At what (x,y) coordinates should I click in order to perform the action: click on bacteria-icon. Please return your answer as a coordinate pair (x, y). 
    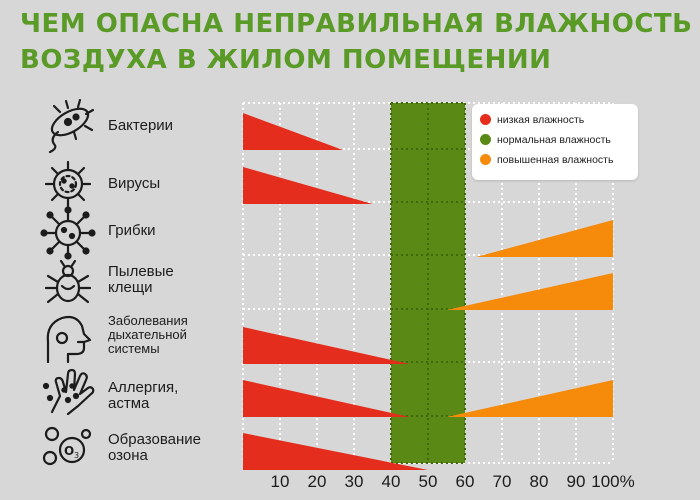
    Looking at the image, I should click on (68, 126).